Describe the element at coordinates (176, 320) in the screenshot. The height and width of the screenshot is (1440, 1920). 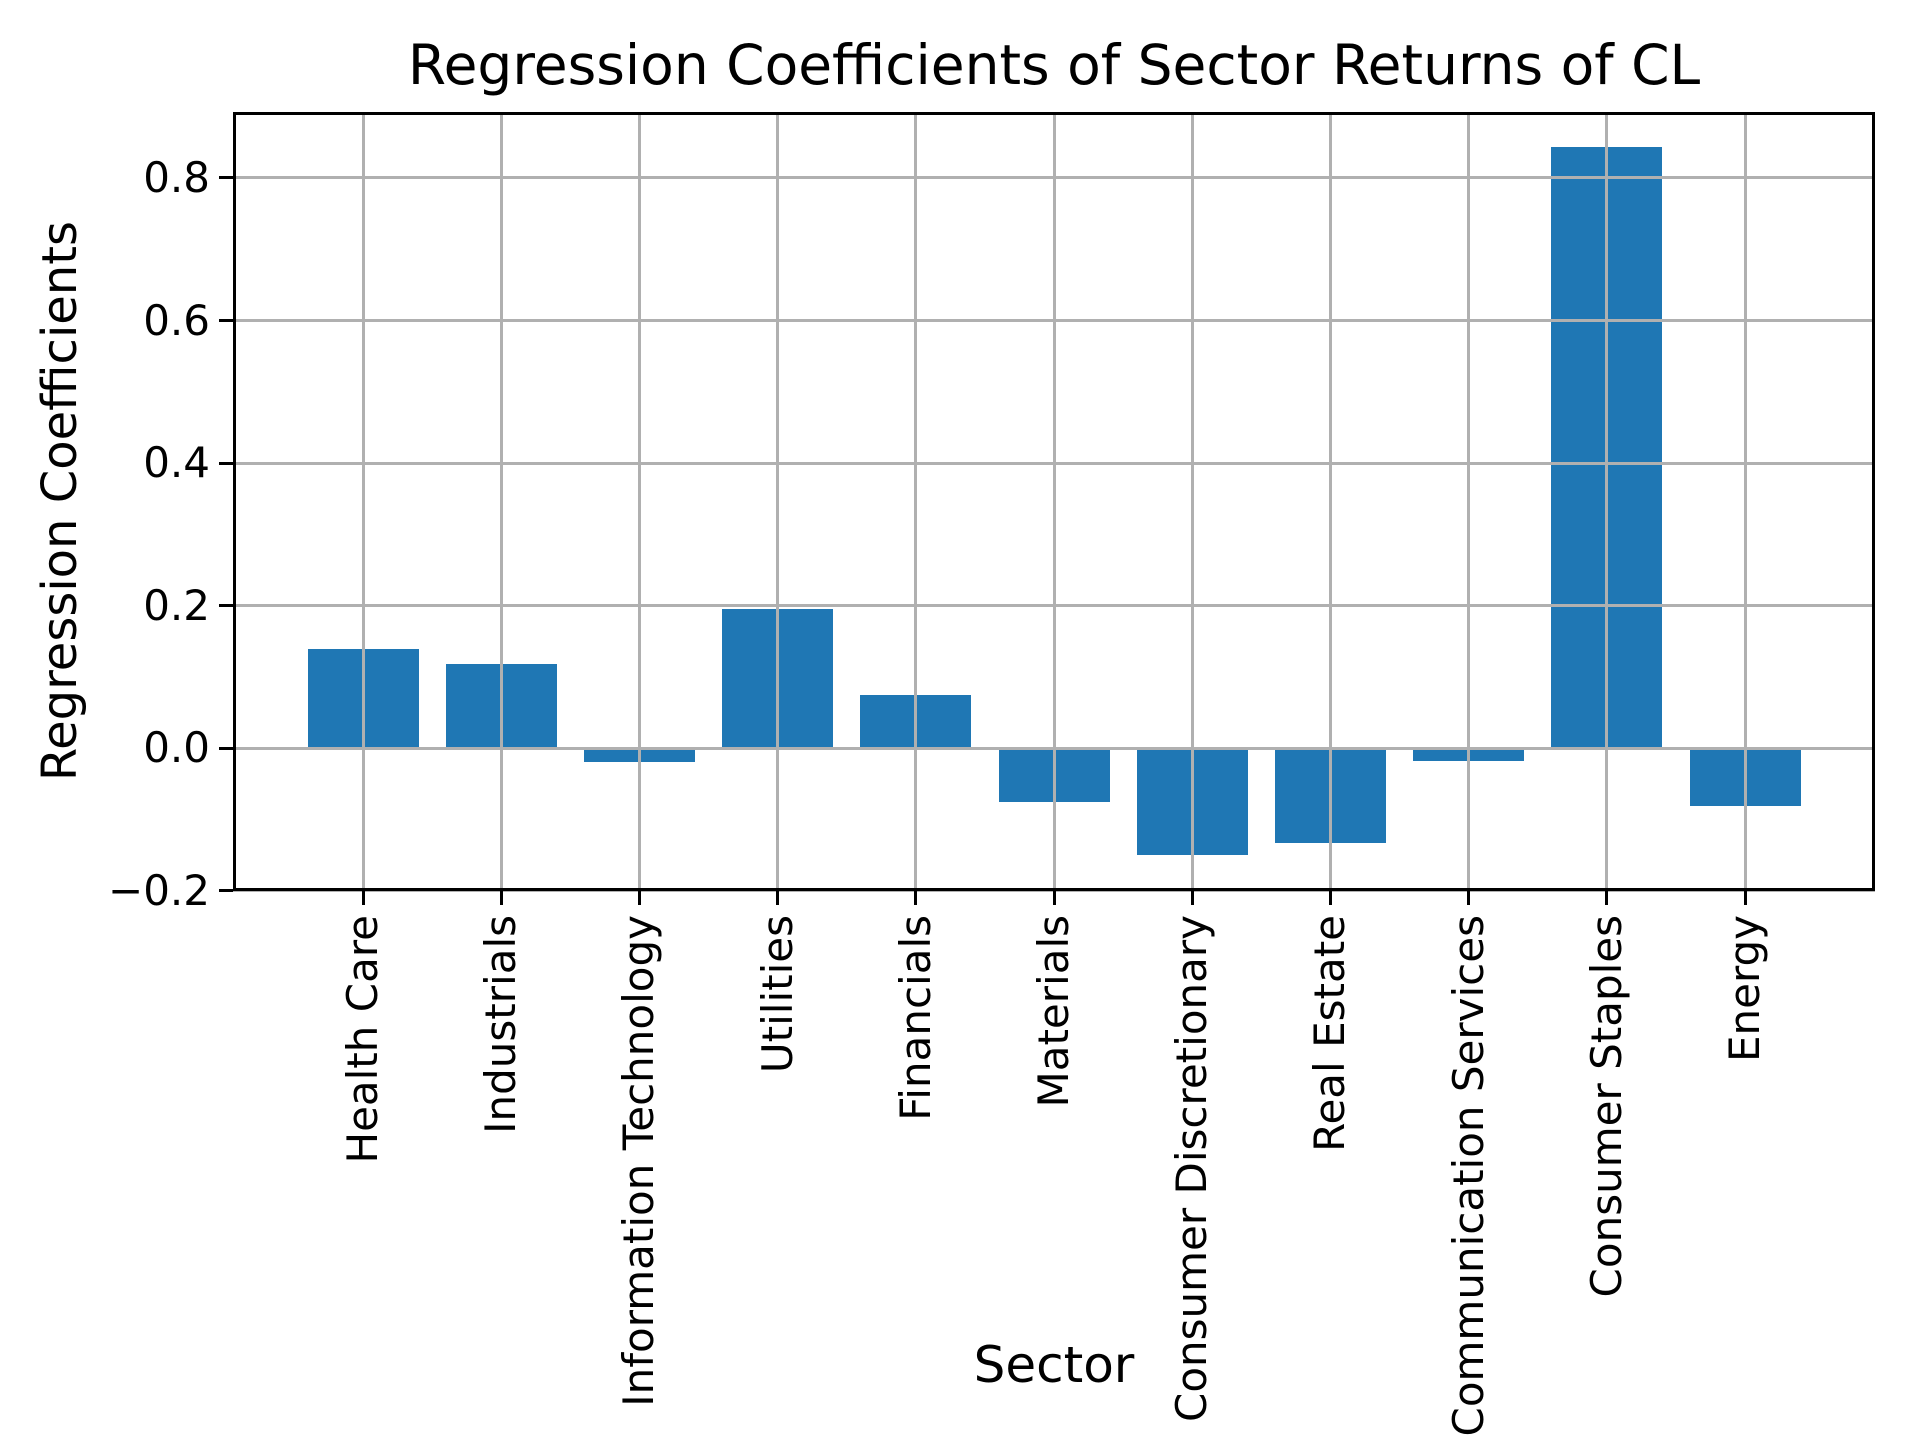
I see `y-tick-label-0.6: 0.6` at that location.